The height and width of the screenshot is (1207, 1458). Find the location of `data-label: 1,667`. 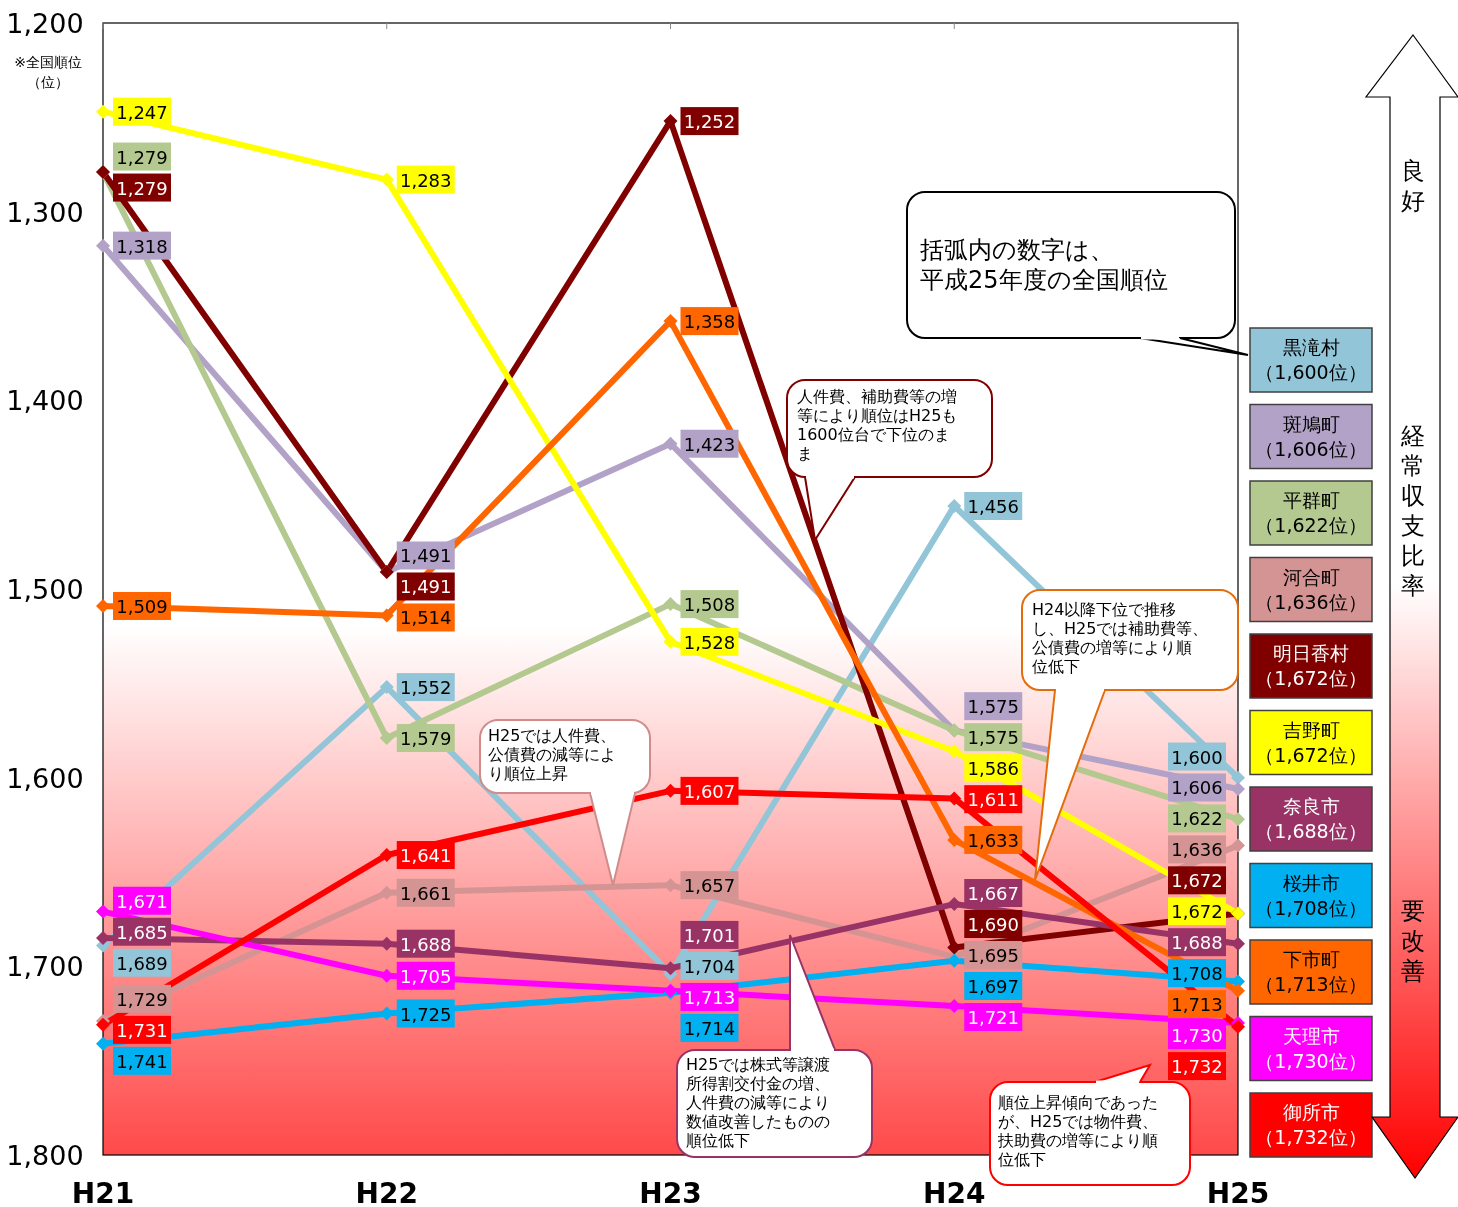

data-label: 1,667 is located at coordinates (993, 894).